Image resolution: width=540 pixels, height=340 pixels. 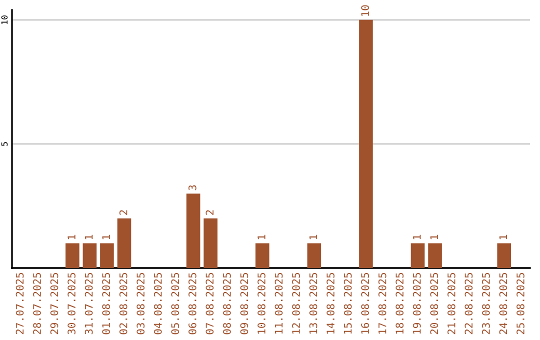 I want to click on x-tick-label: 02.08.2025, so click(x=123, y=303).